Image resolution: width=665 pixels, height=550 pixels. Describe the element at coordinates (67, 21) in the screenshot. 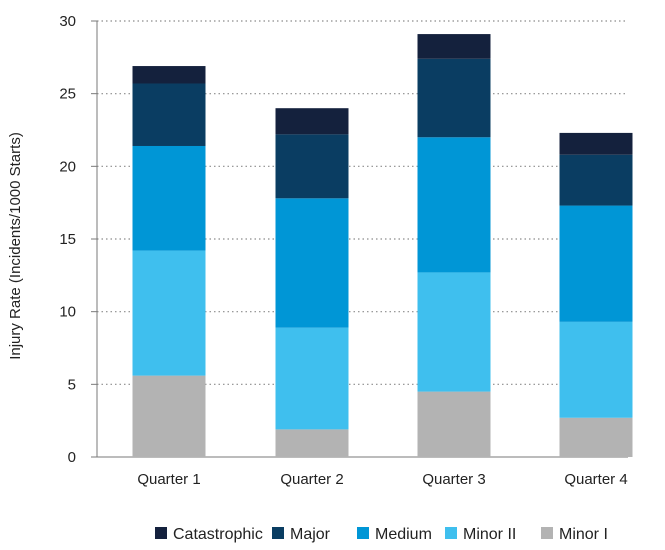

I see `y-tick-label-30: 30` at that location.